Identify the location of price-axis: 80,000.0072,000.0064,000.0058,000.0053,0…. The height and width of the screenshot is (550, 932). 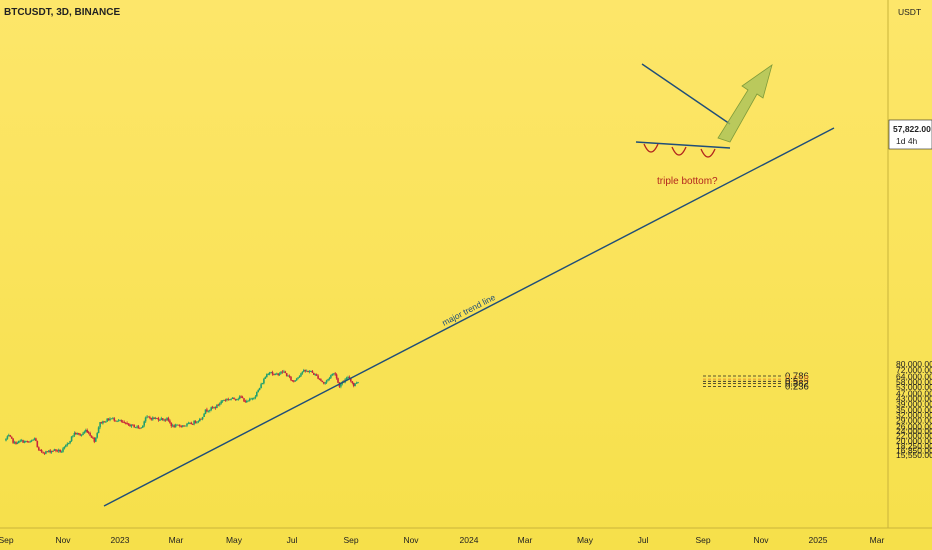
(914, 409).